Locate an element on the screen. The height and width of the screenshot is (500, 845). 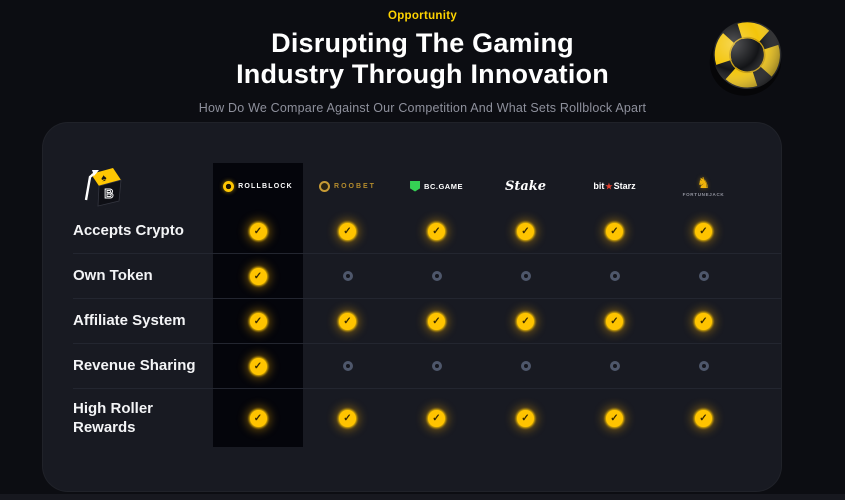
logo-letter: B is located at coordinates (108, 193).